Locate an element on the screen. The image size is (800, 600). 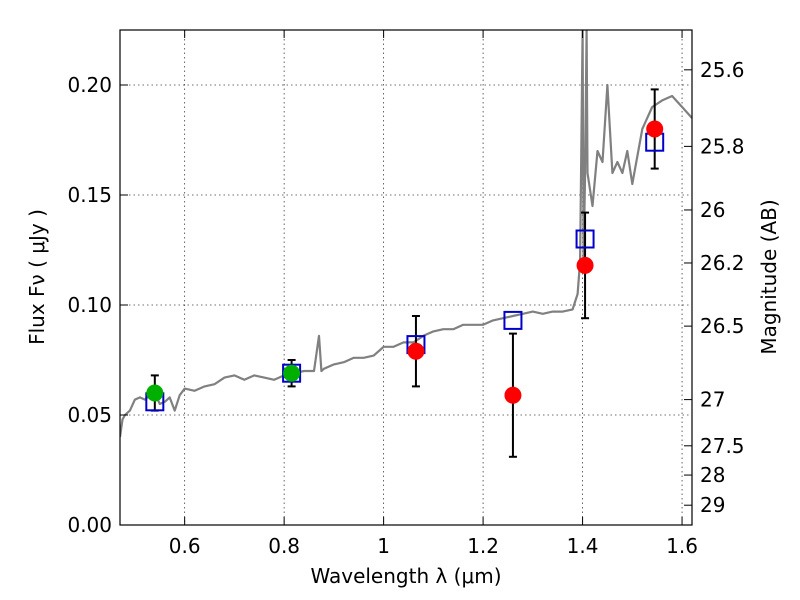
right-tick-label: 25.8 is located at coordinates (722, 146).